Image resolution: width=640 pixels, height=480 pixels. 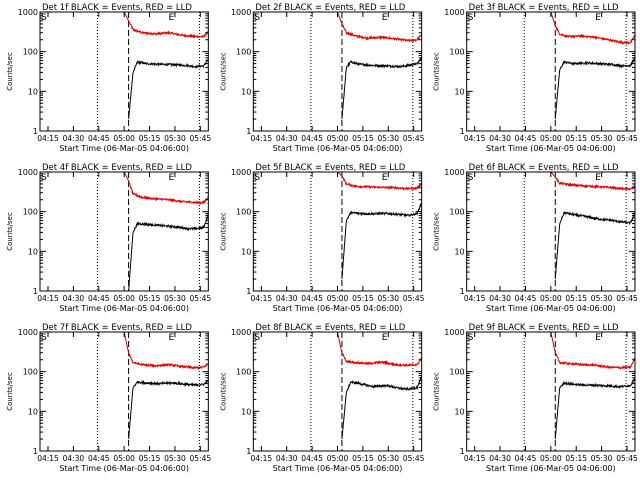 I want to click on x-axis-label: Start Time (06-Mar-05 04:06:00), so click(x=124, y=148).